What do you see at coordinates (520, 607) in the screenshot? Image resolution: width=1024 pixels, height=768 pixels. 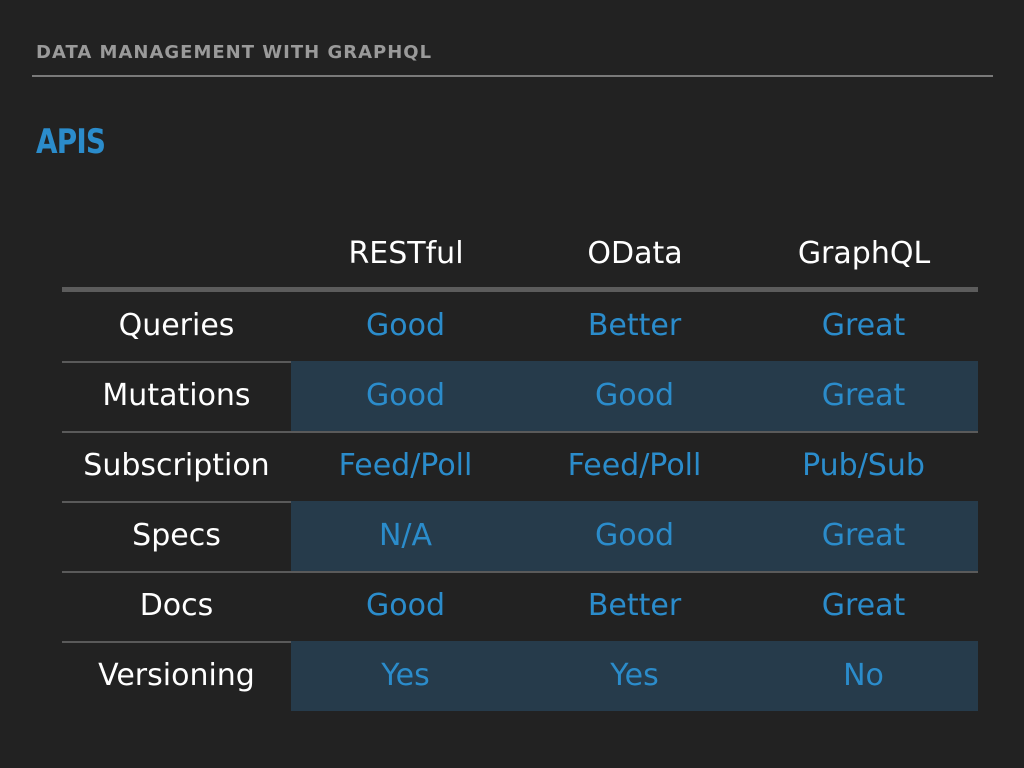 I see `table-row-docs: Docs Good Better Great` at bounding box center [520, 607].